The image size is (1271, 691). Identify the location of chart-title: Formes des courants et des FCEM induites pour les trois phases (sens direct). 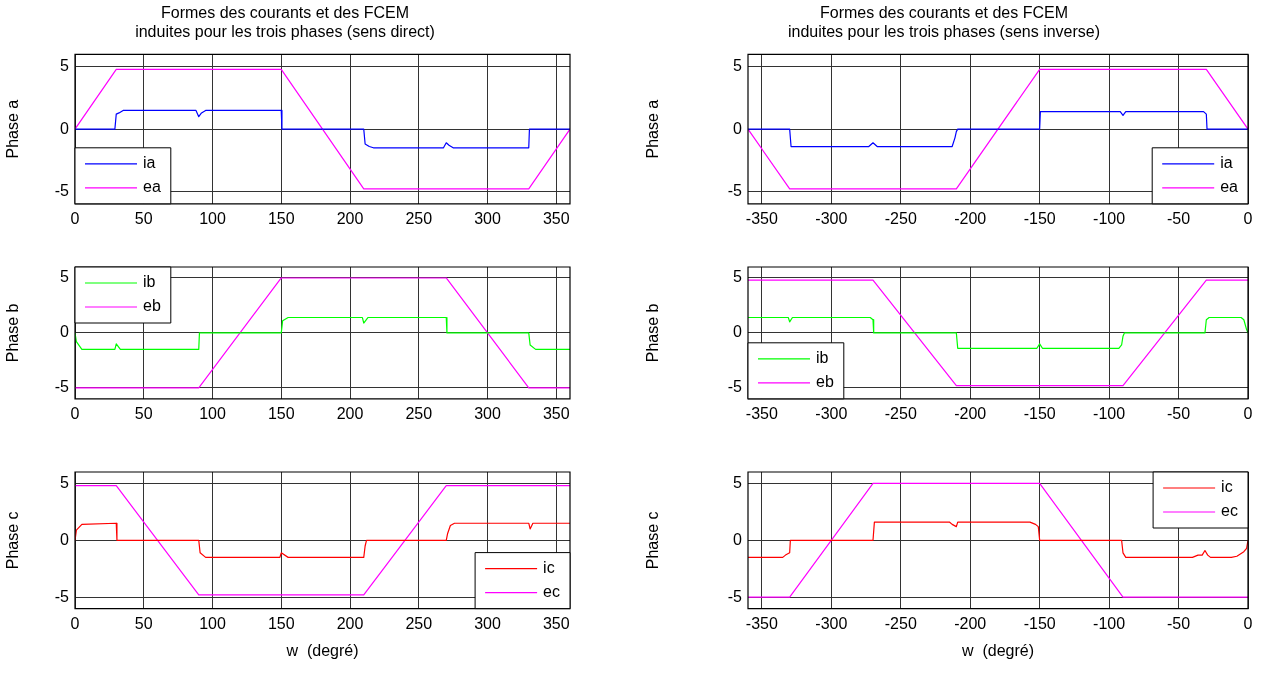
(285, 22).